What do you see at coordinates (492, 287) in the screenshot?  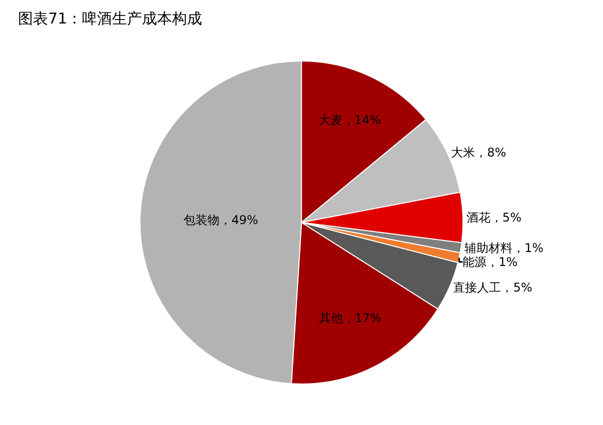 I see `slice-label: 直接人工，5%` at bounding box center [492, 287].